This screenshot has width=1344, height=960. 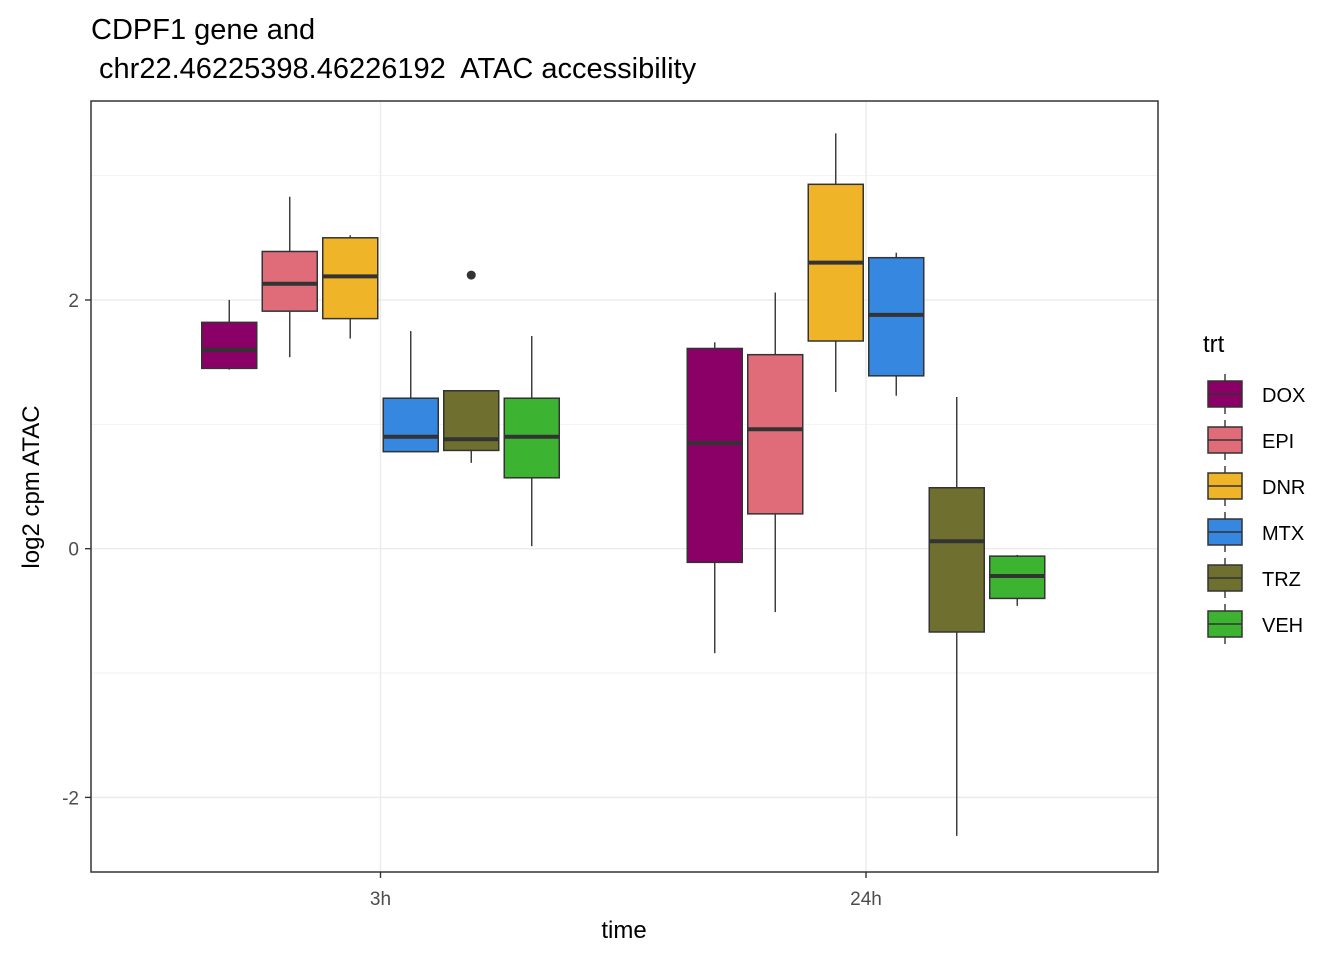 What do you see at coordinates (1250, 440) in the screenshot?
I see `legend-item-epi: EPI` at bounding box center [1250, 440].